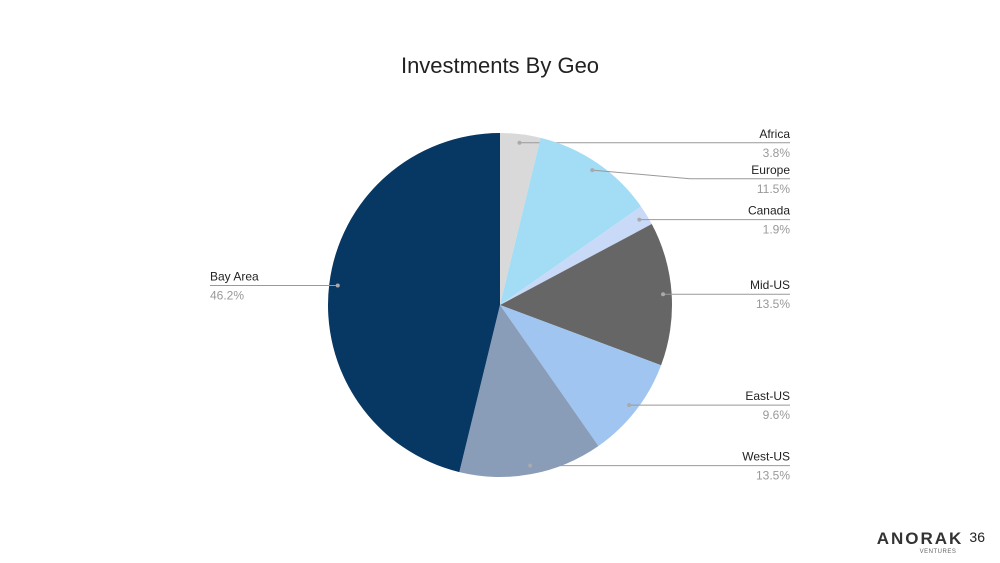 Image resolution: width=1000 pixels, height=563 pixels. I want to click on data-label: 46.2%, so click(227, 296).